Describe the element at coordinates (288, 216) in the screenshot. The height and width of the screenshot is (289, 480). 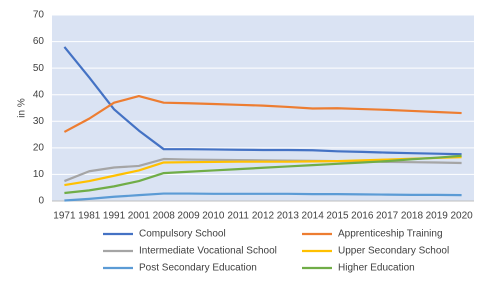
I see `x-tick-label: 2013` at that location.